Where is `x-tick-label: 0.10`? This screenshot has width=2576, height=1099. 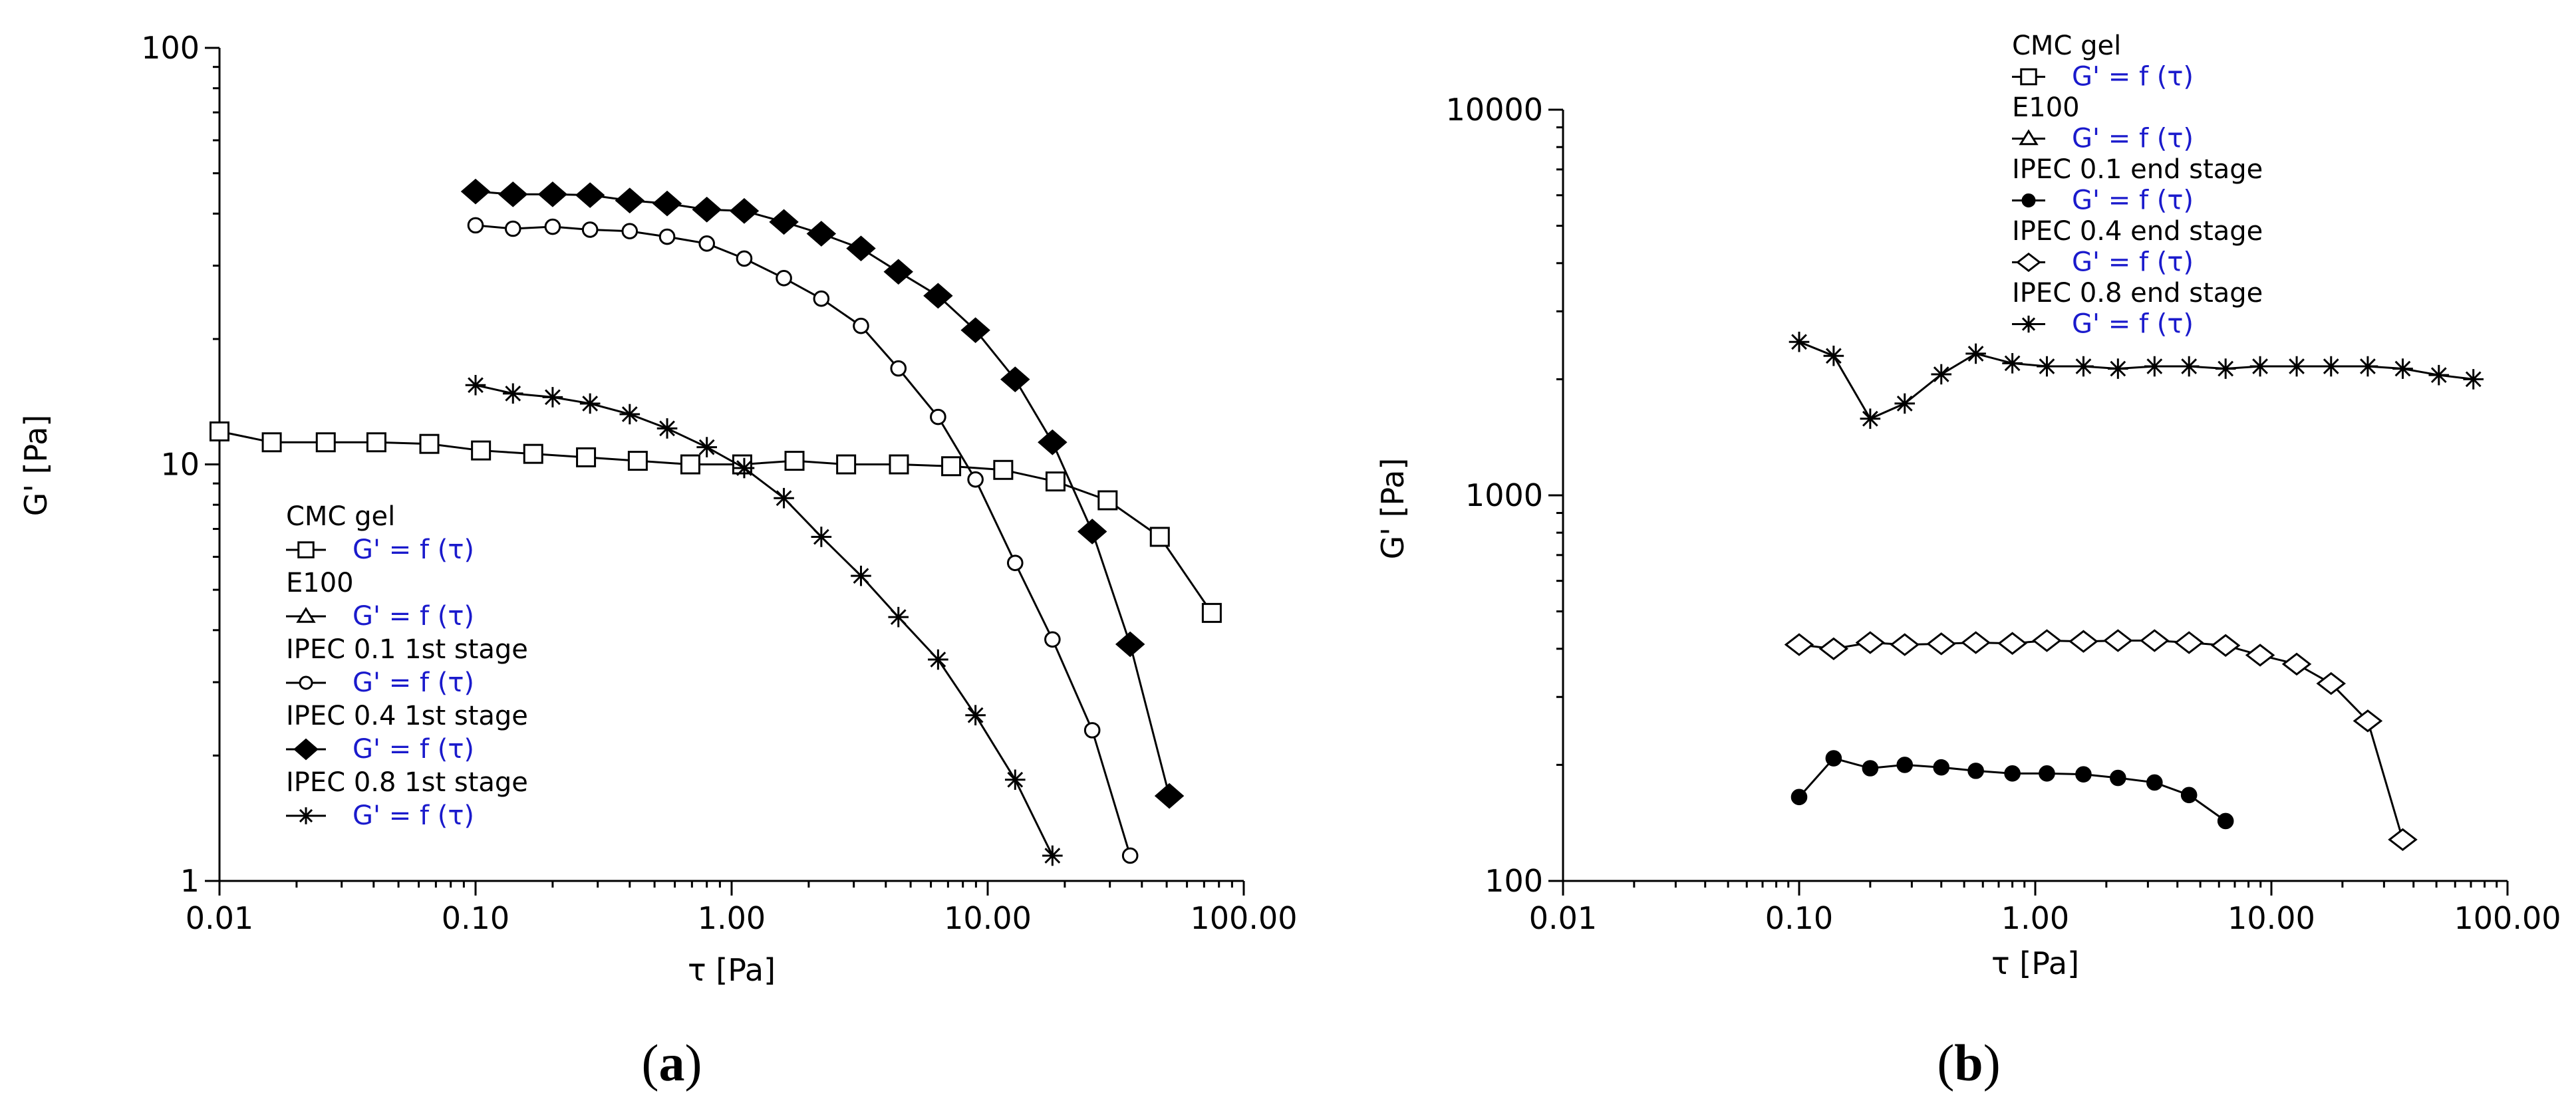
x-tick-label: 0.10 is located at coordinates (1799, 918).